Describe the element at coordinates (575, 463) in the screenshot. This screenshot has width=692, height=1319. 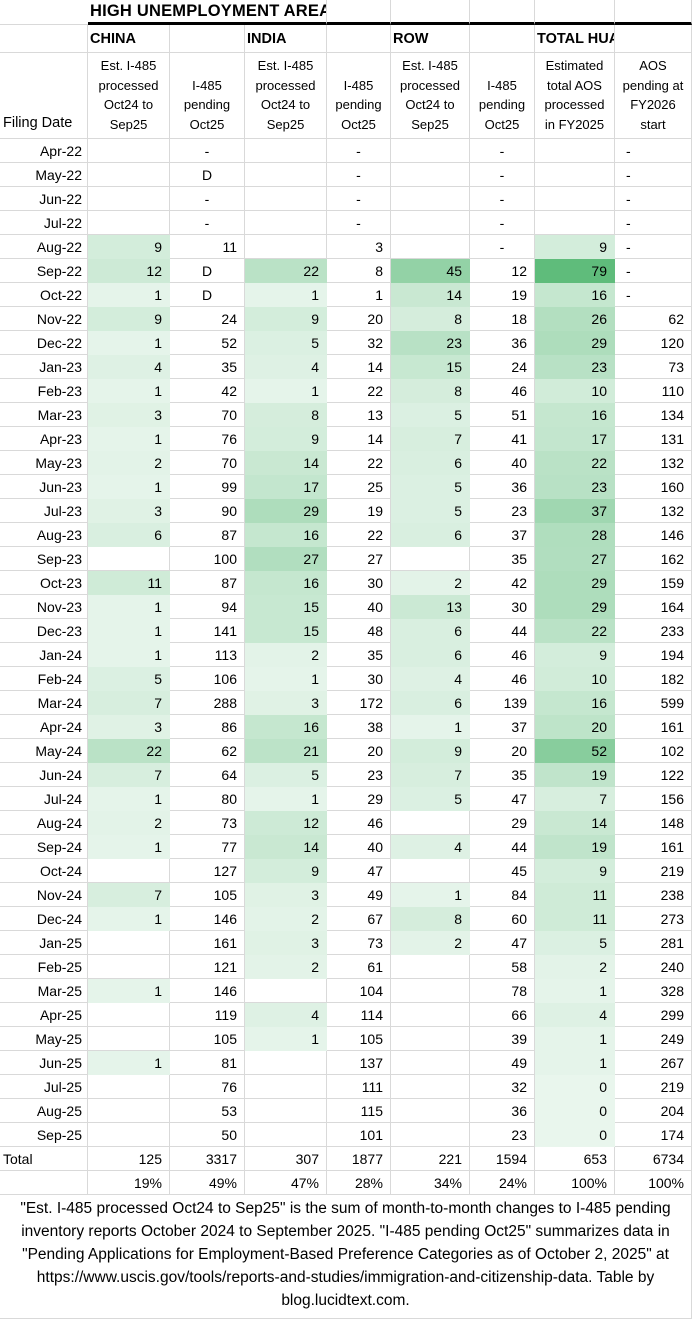
I see `total-hua-cell: 22` at that location.